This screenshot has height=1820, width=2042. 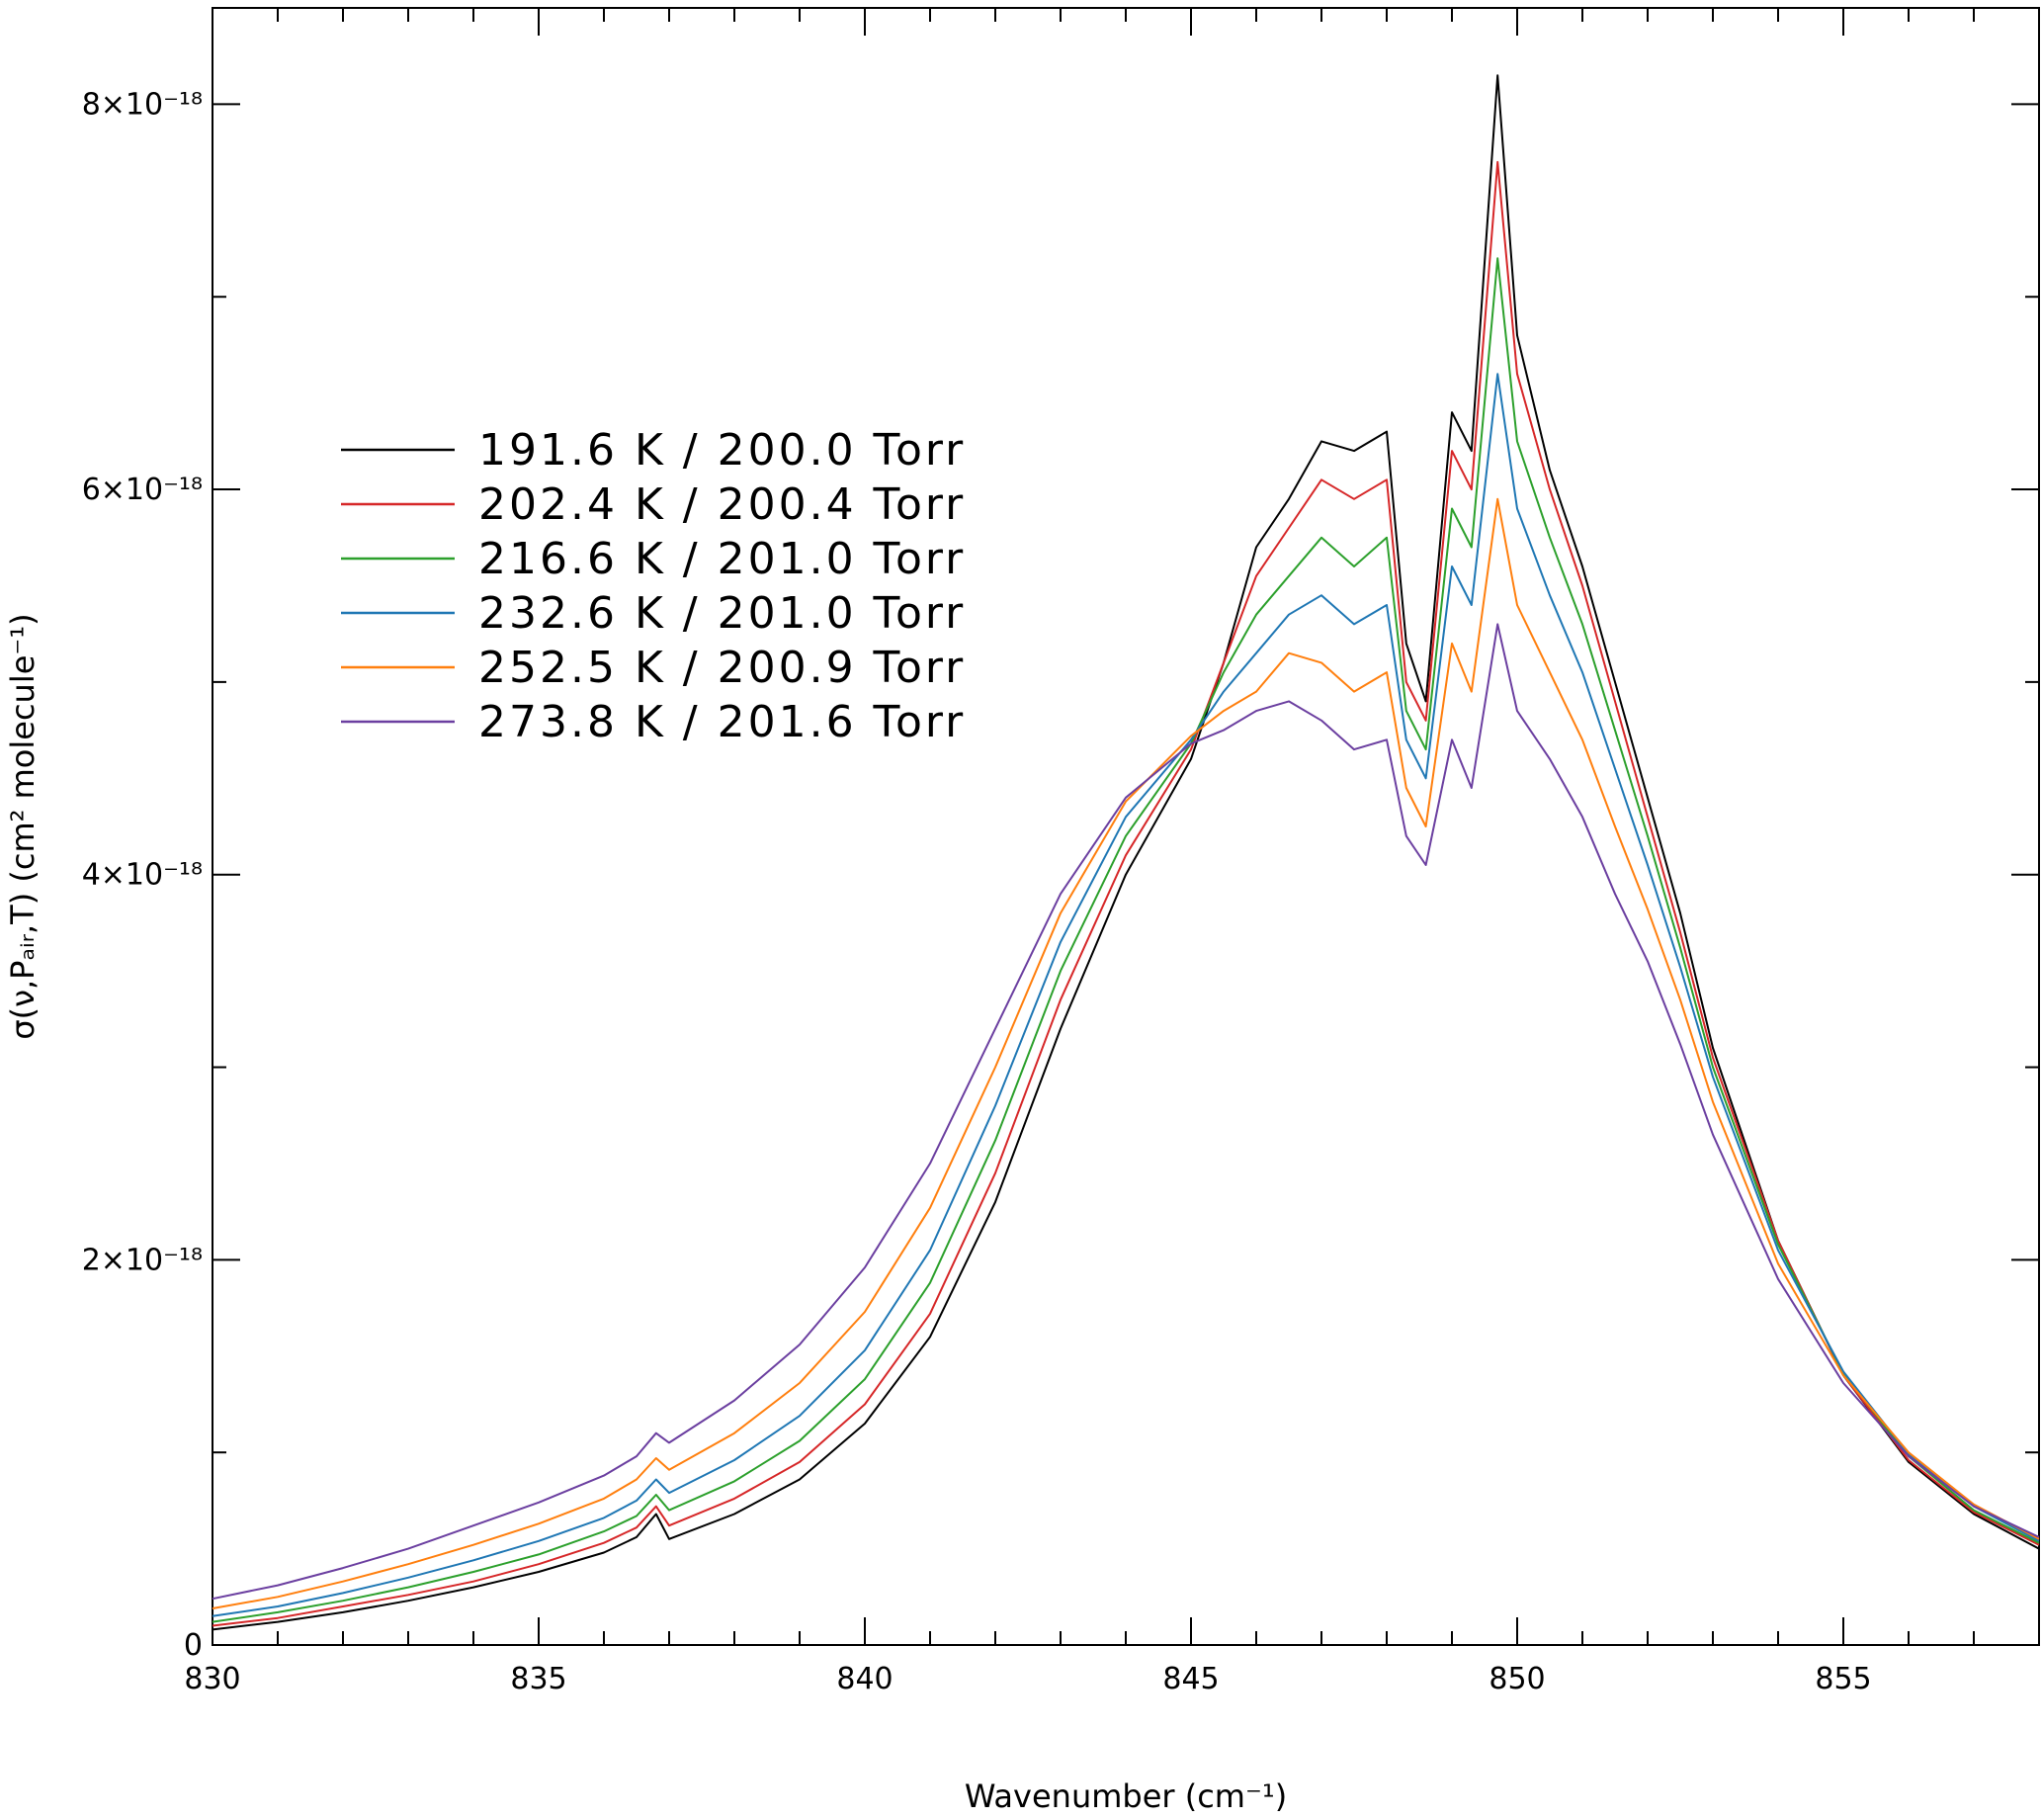 What do you see at coordinates (722, 668) in the screenshot?
I see `legend-label-4: 252.5 K / 200.9 Torr` at bounding box center [722, 668].